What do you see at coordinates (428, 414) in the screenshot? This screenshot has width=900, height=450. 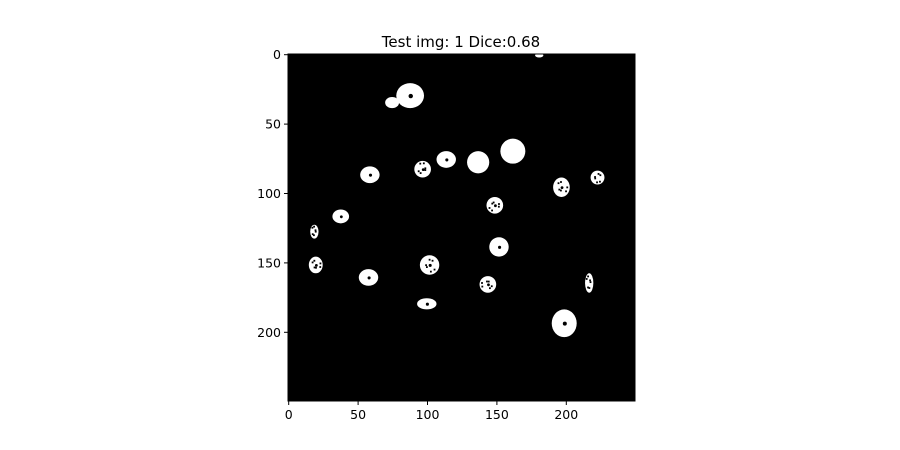 I see `x-tick-label: 100` at bounding box center [428, 414].